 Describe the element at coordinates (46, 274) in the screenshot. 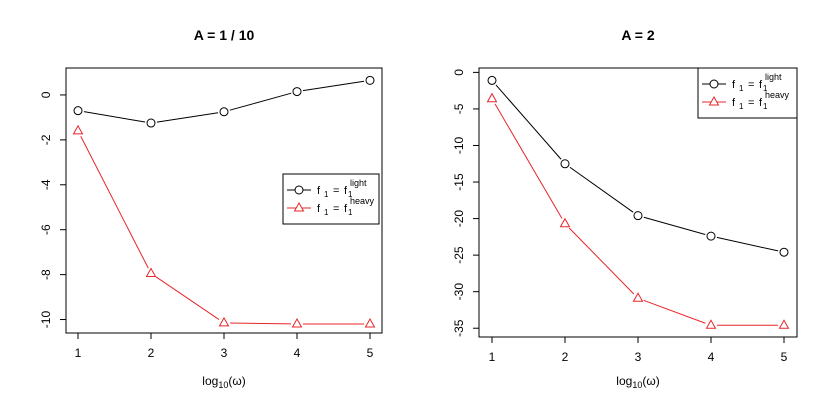

I see `y-tick-label: -8` at that location.